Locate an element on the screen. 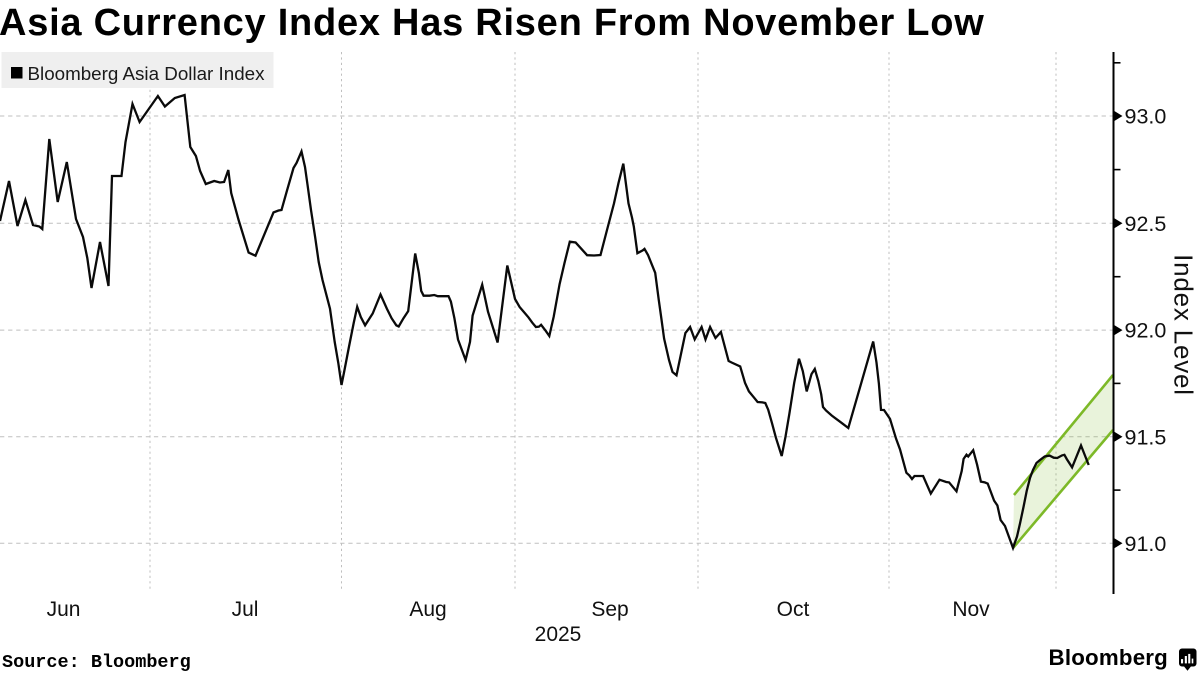 This screenshot has width=1200, height=675. svg-text: 91.5 is located at coordinates (1146, 437).